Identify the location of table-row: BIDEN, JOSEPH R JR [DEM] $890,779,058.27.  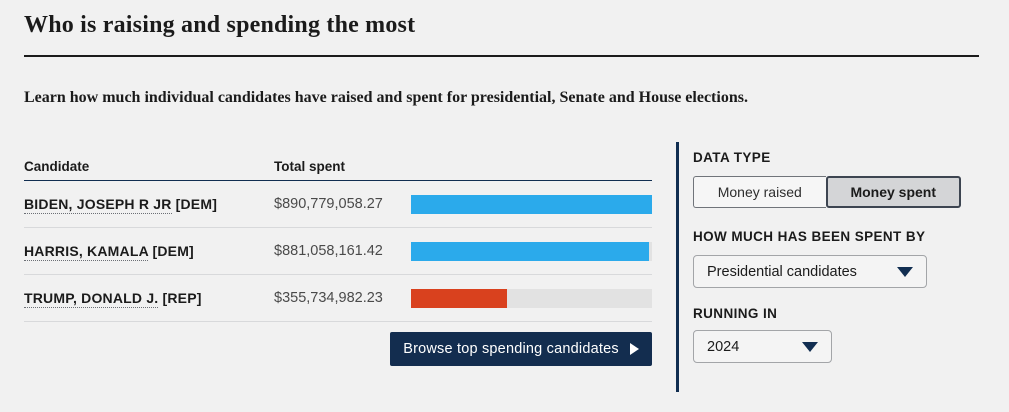
(338, 204).